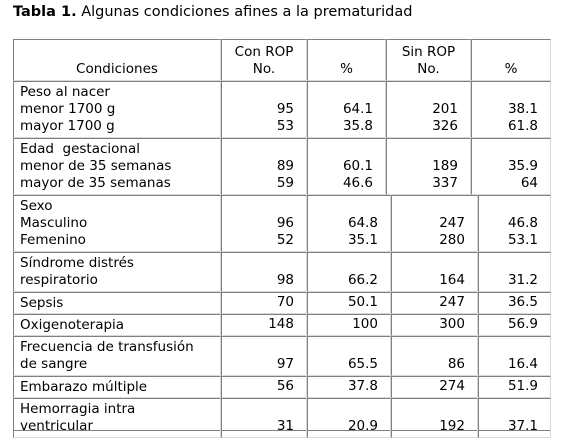 This screenshot has height=446, width=563. Describe the element at coordinates (68, 109) in the screenshot. I see `condition-cell-text: Peso al nacer menor 1700 g mayor 1700 g` at that location.